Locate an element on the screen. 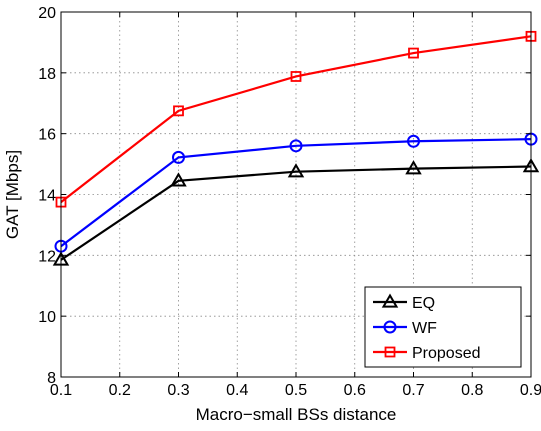  legend-label: WF is located at coordinates (424, 328).